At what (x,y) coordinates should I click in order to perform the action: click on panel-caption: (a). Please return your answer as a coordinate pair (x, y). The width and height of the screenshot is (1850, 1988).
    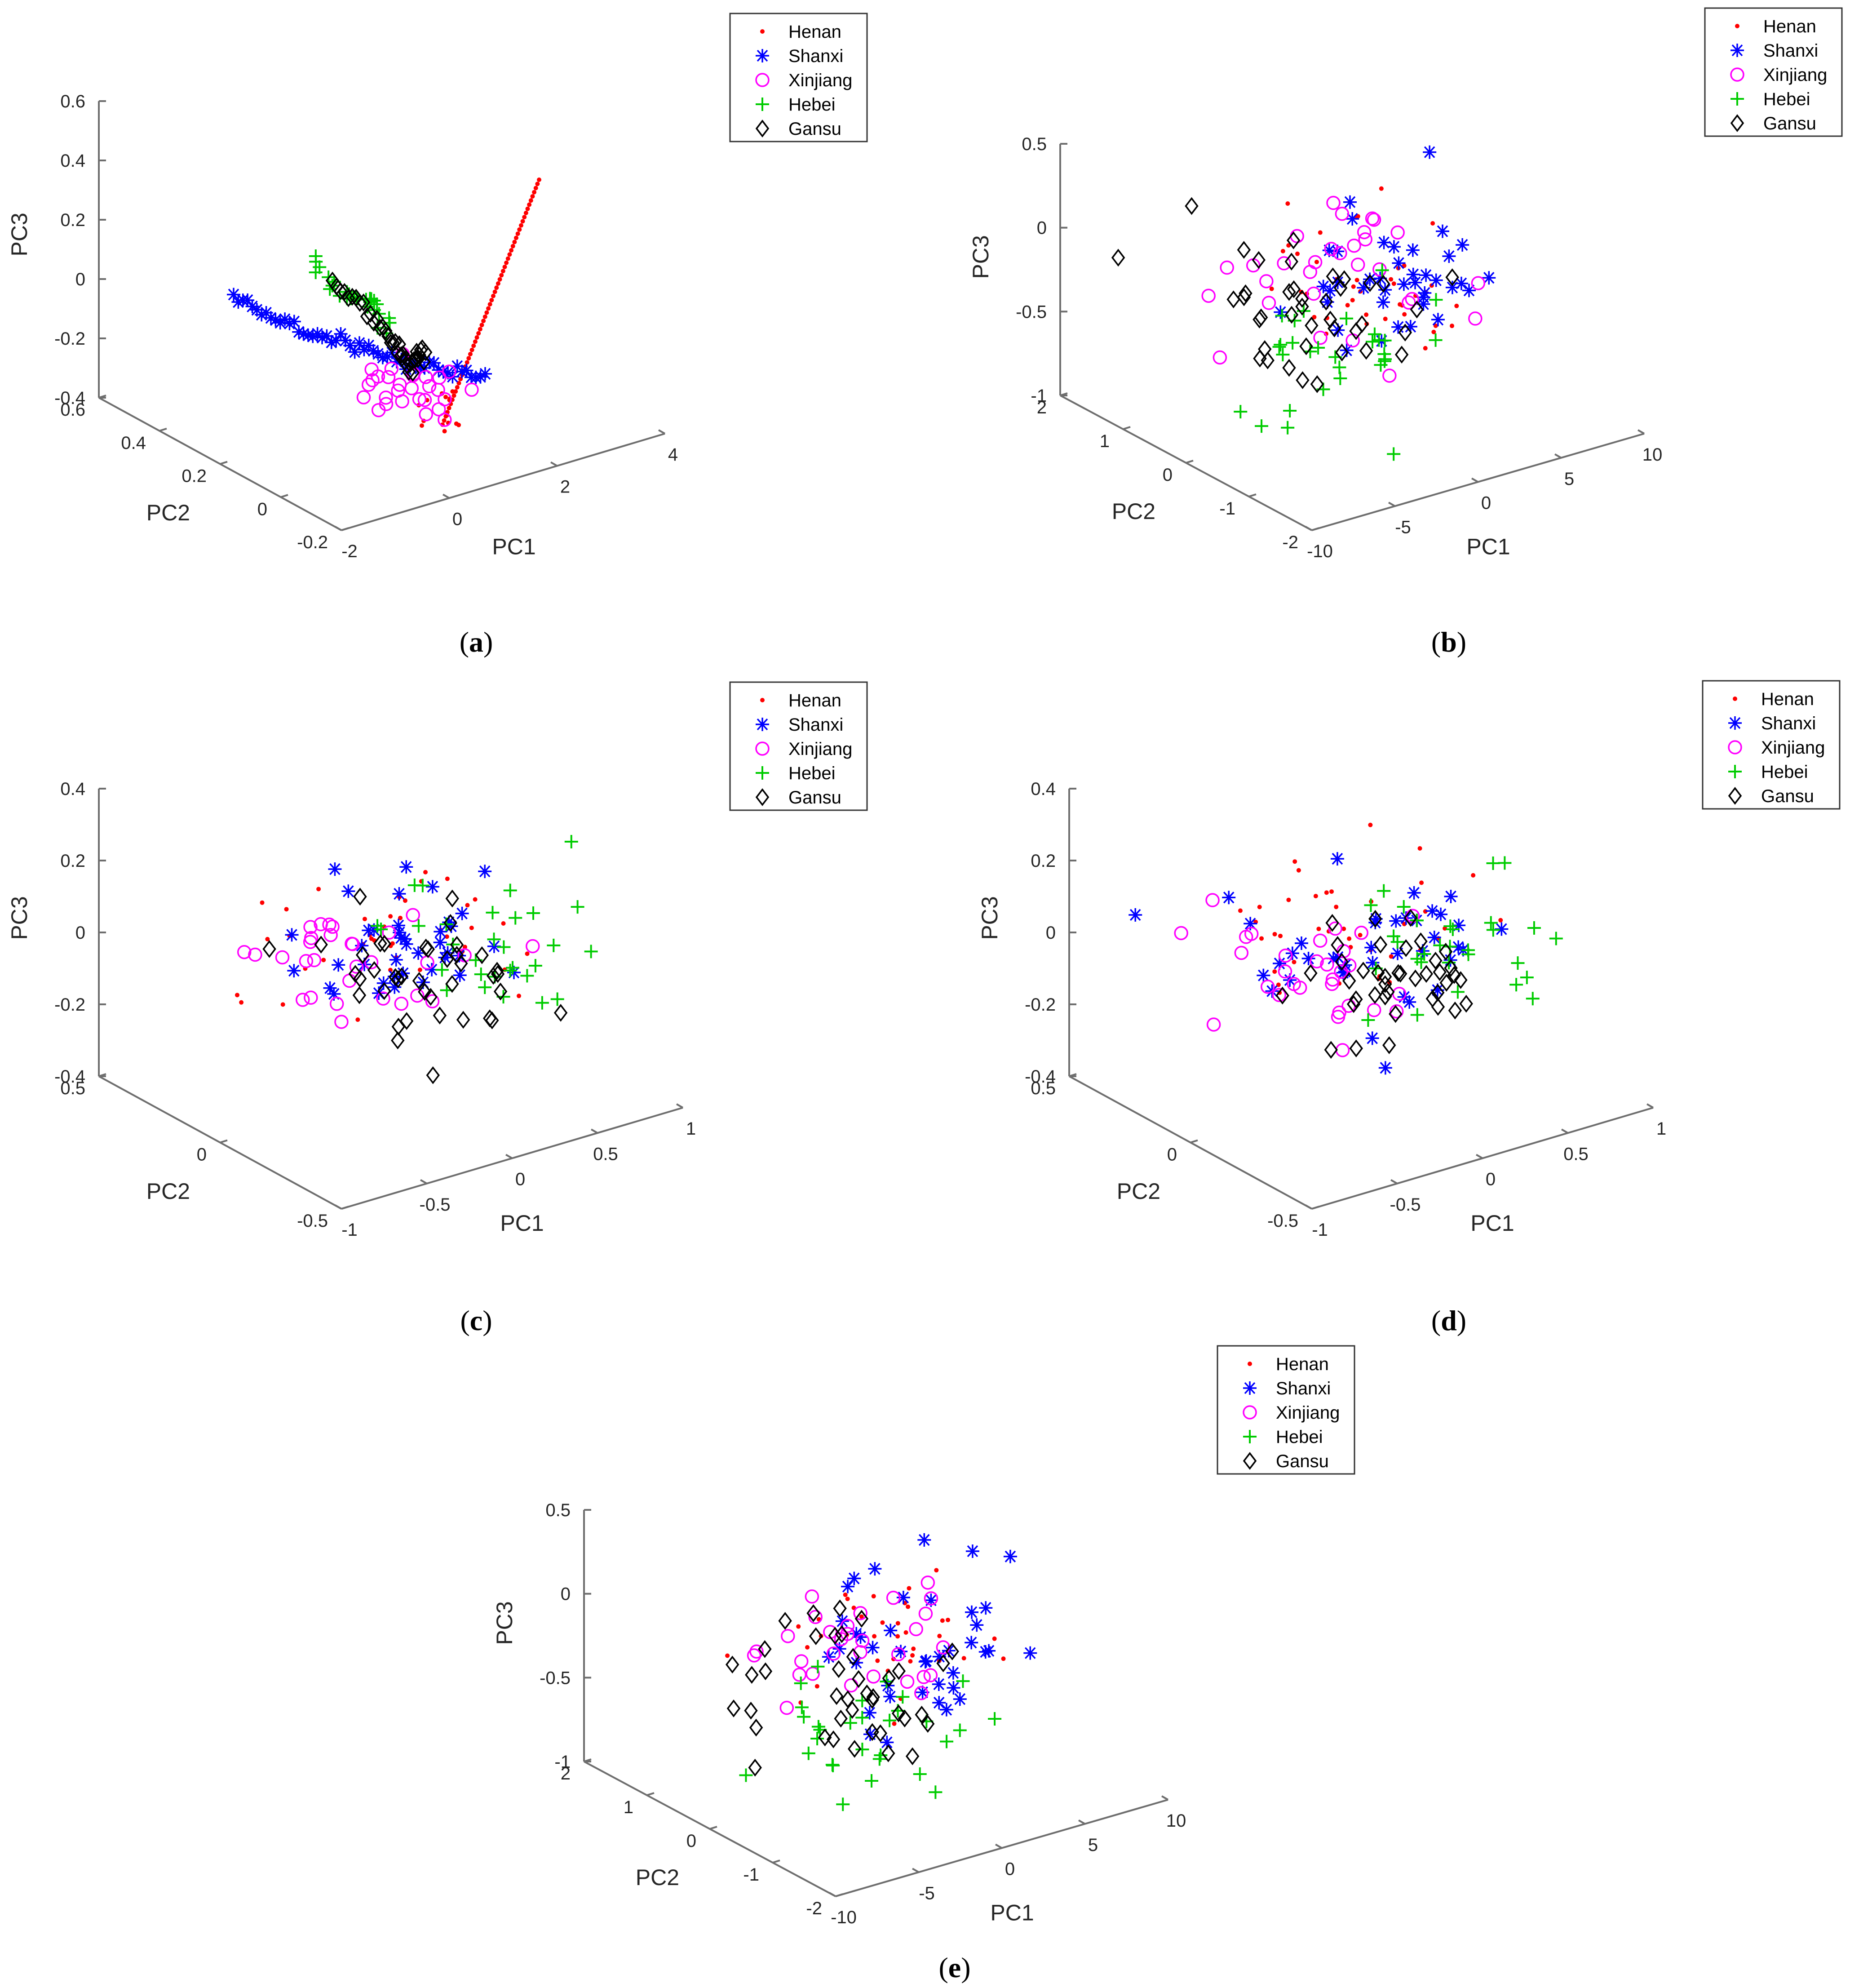
    Looking at the image, I should click on (476, 642).